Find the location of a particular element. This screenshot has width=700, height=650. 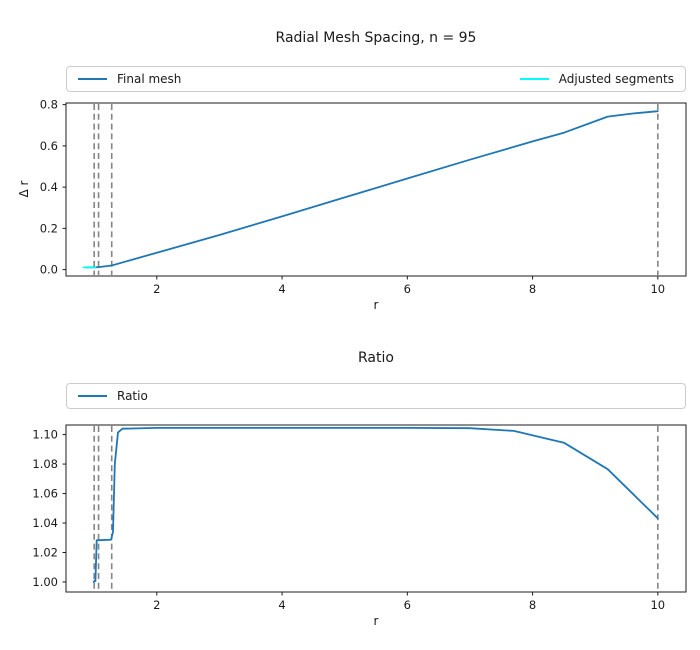

y-tick-label: 1.02 is located at coordinates (45, 552).